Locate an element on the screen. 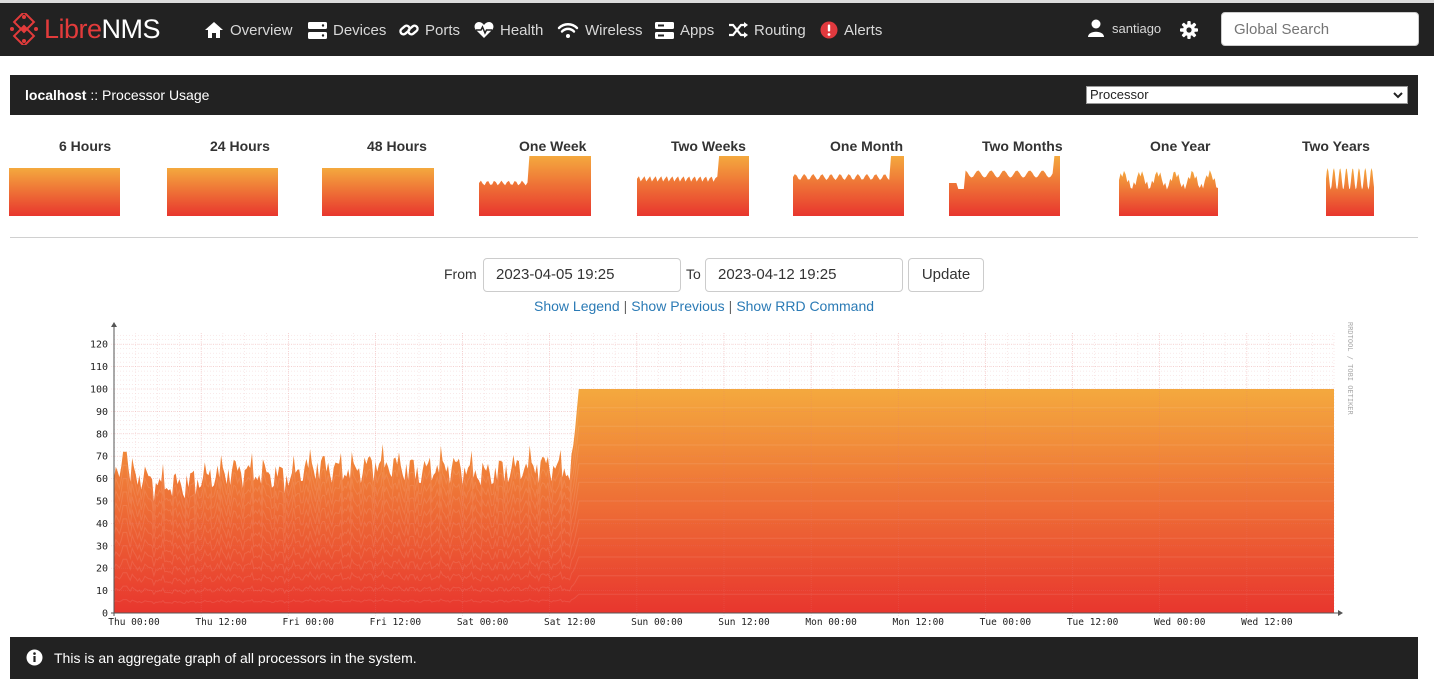 Image resolution: width=1434 pixels, height=690 pixels. show-rrd-command-link: Show RRD Command is located at coordinates (805, 306).